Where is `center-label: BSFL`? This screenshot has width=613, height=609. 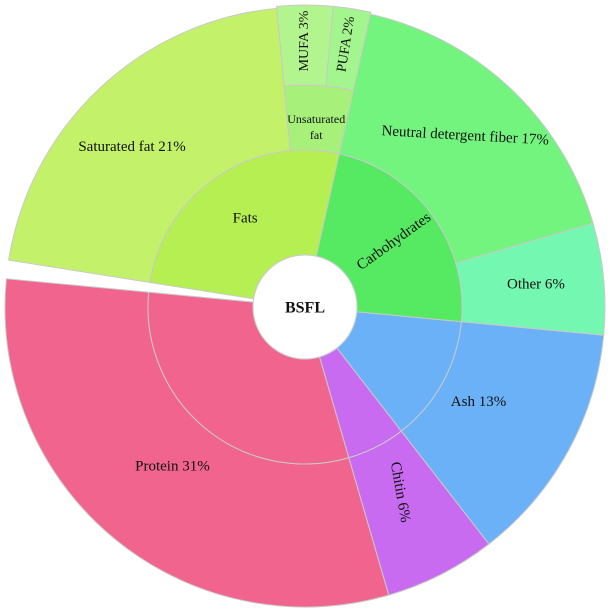 center-label: BSFL is located at coordinates (305, 308).